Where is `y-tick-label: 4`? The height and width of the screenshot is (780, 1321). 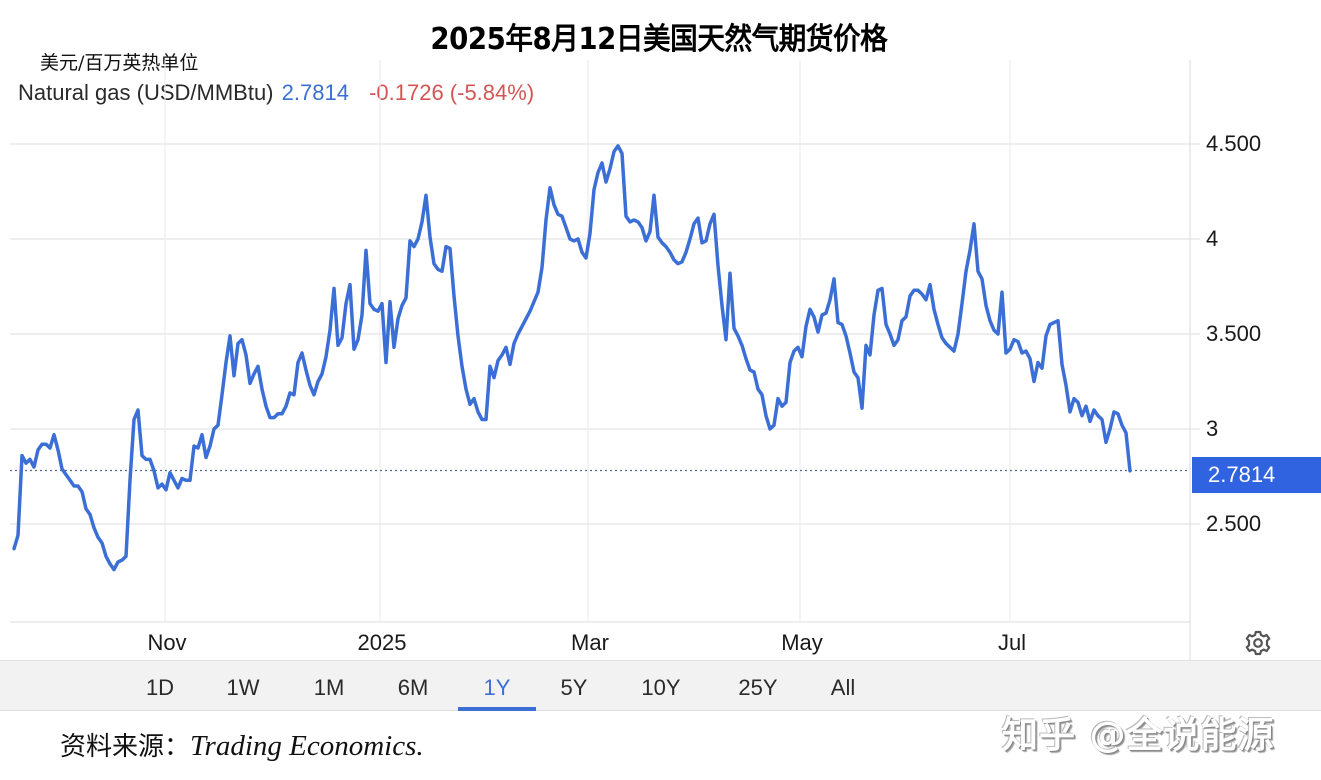
y-tick-label: 4 is located at coordinates (1212, 238).